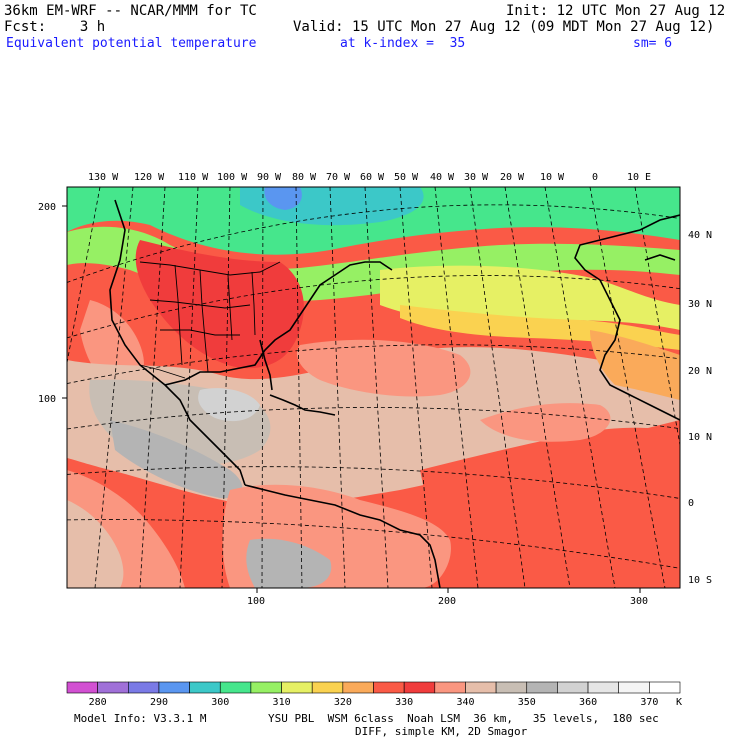 The width and height of the screenshot is (740, 740). Describe the element at coordinates (679, 702) in the screenshot. I see `colorbar-unit: K` at that location.